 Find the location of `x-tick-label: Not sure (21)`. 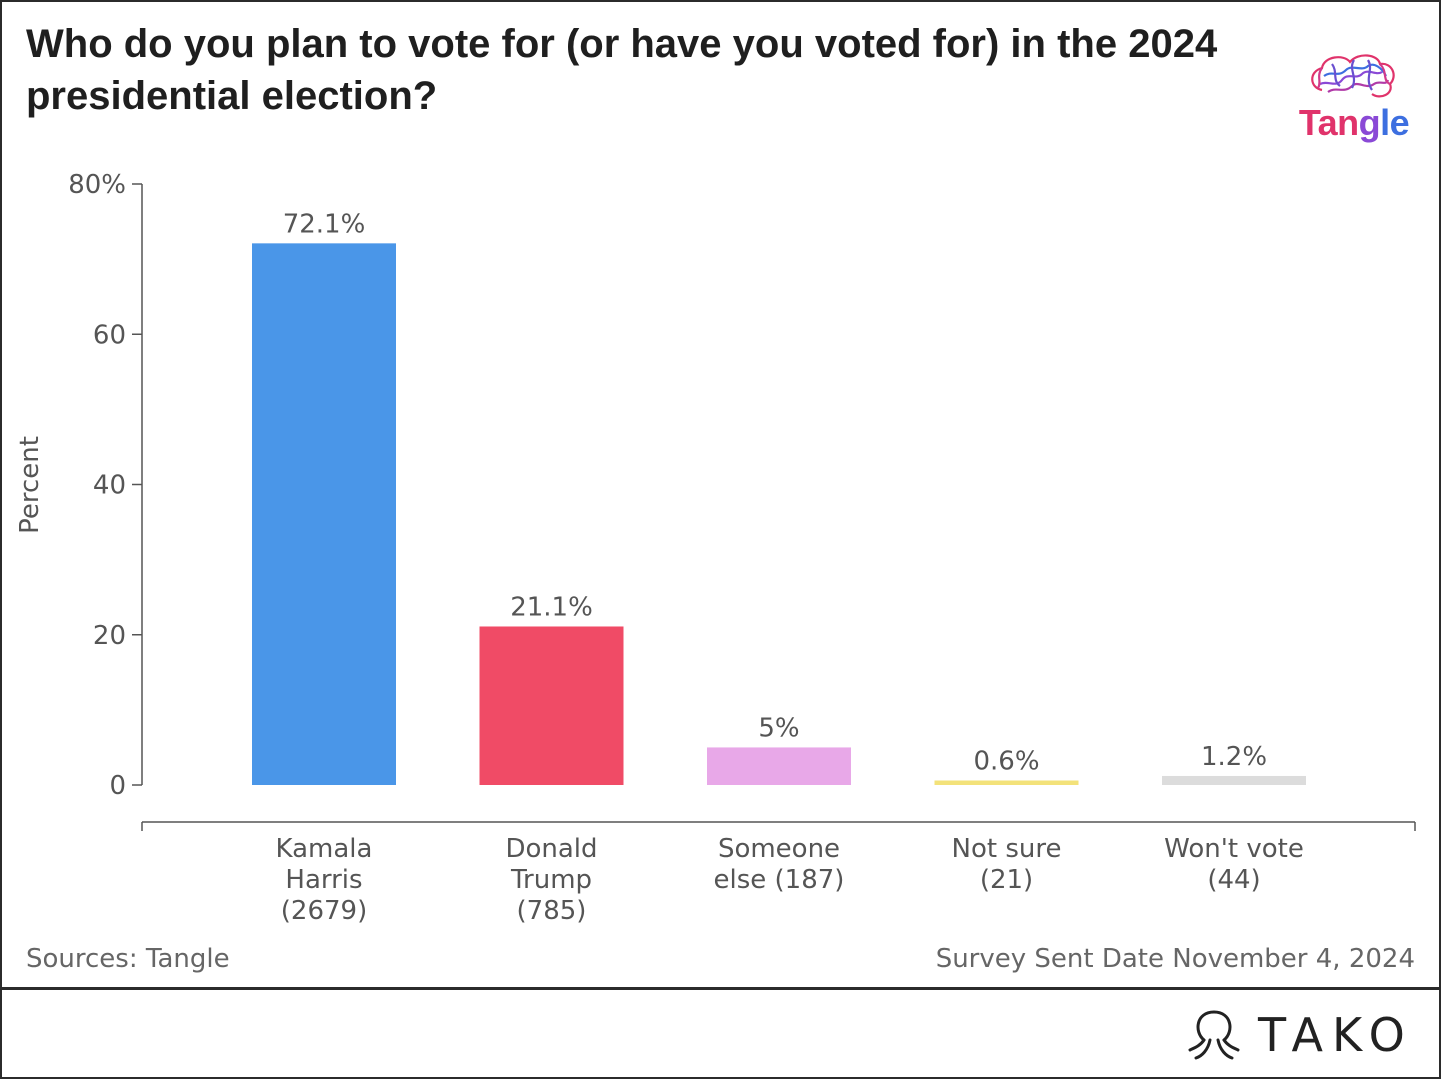

x-tick-label: Not sure (21) is located at coordinates (1007, 864).